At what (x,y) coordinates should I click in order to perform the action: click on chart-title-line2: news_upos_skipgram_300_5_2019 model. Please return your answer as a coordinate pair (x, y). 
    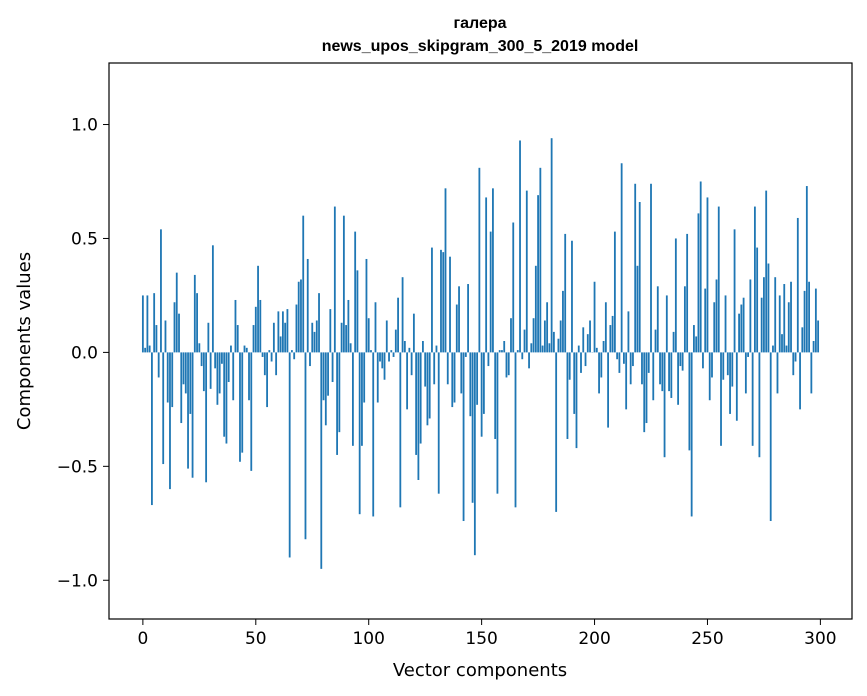
    Looking at the image, I should click on (480, 46).